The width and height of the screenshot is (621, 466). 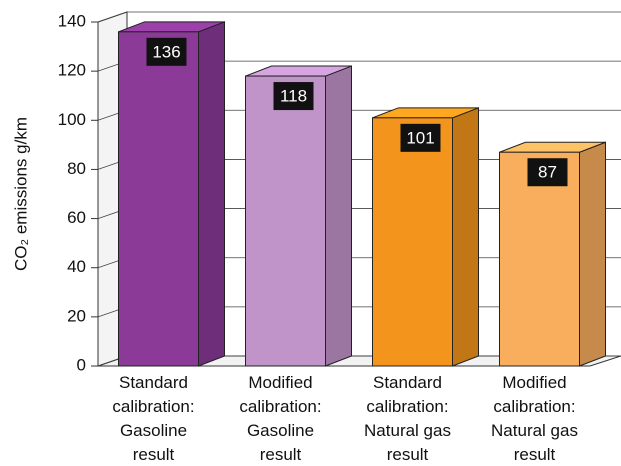 I want to click on x-tick-label: Modified calibration: Gasoline result, so click(x=280, y=418).